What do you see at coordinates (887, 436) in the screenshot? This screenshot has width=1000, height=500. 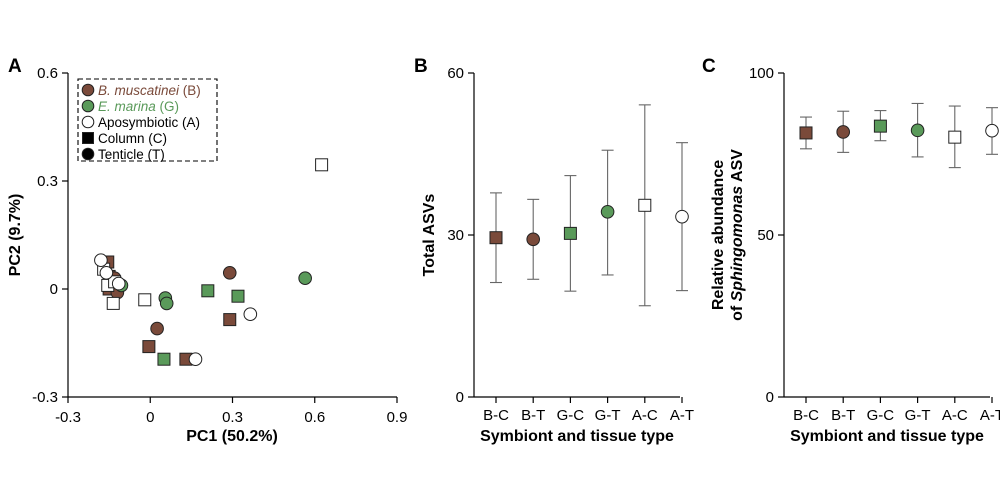 I see `panel-c-x-axis-title: Symbiont and tissue type` at bounding box center [887, 436].